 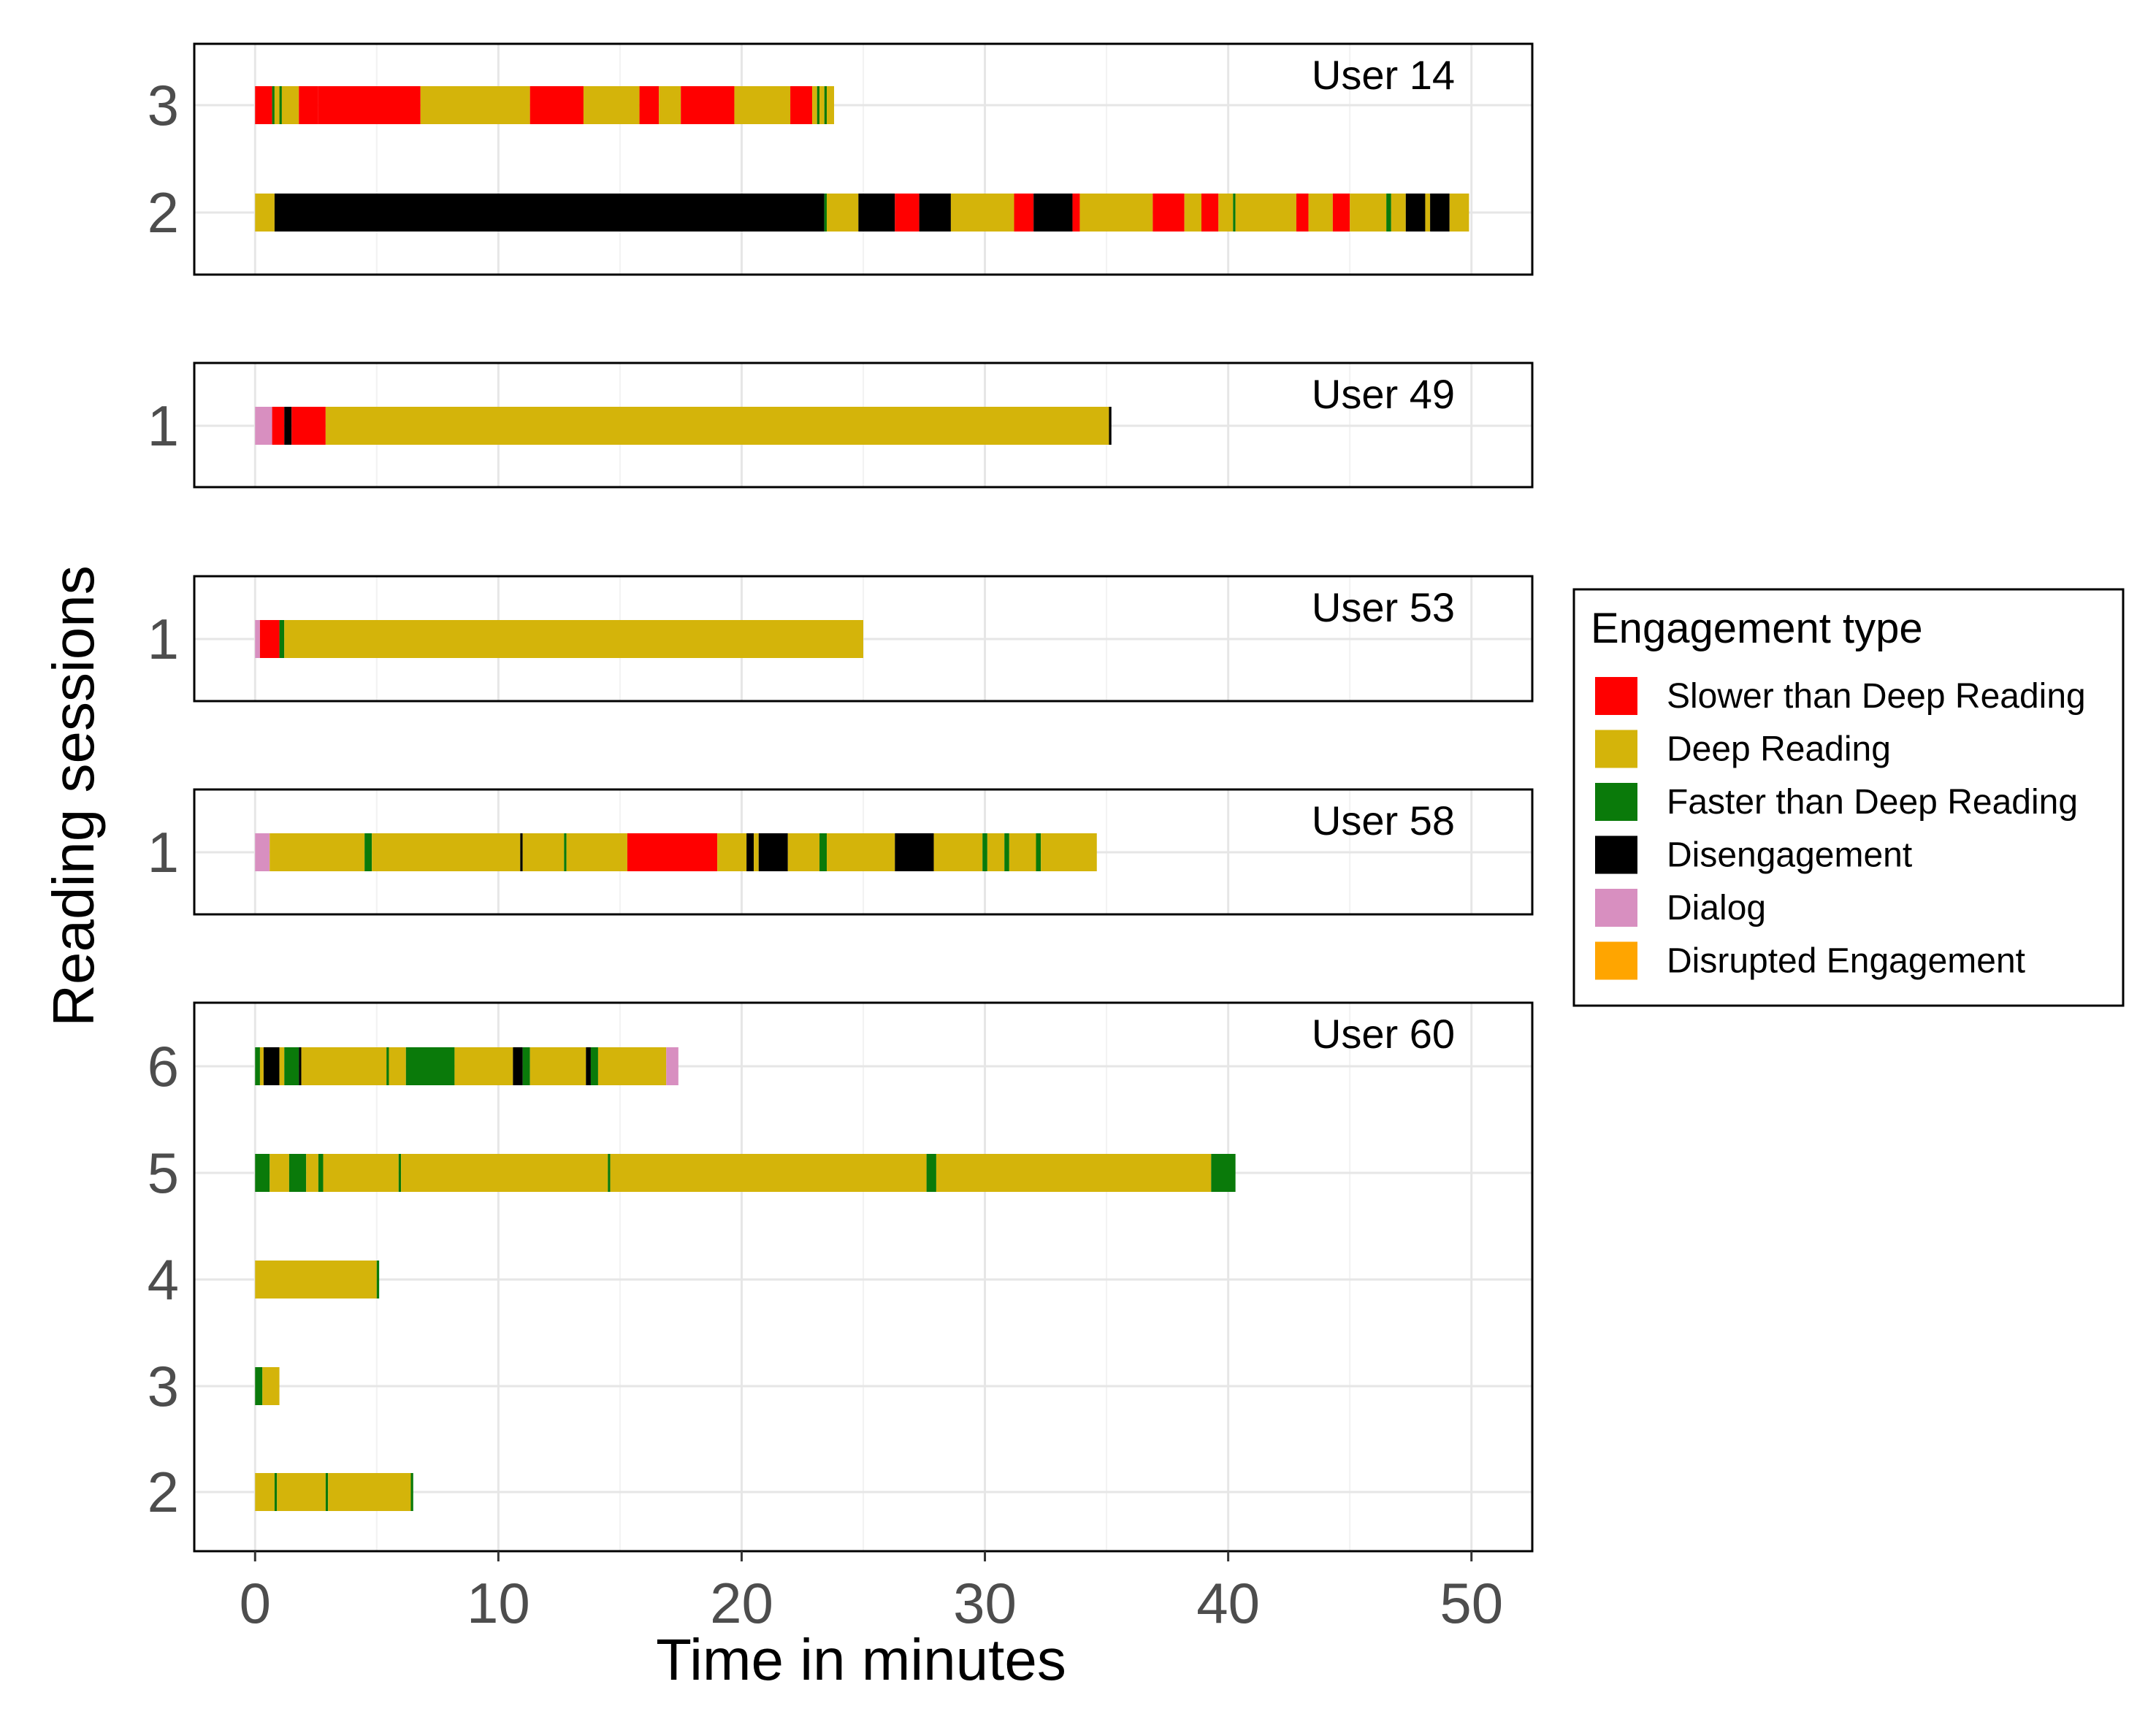 What do you see at coordinates (73, 795) in the screenshot?
I see `y-axis-title: Reading sessions` at bounding box center [73, 795].